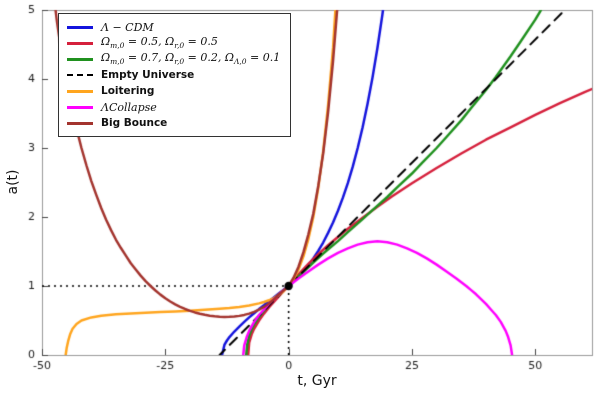 This screenshot has width=600, height=400. What do you see at coordinates (128, 90) in the screenshot?
I see `legend-item-label: Loitering` at bounding box center [128, 90].